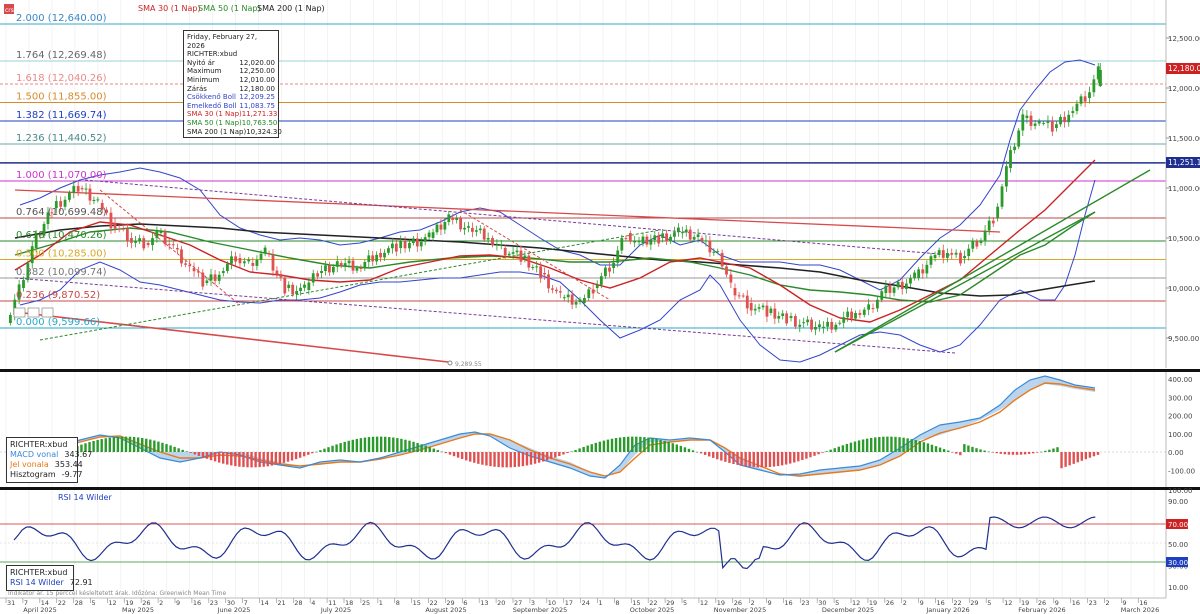  What do you see at coordinates (19, 312) in the screenshot?
I see `camera-icon` at bounding box center [19, 312].